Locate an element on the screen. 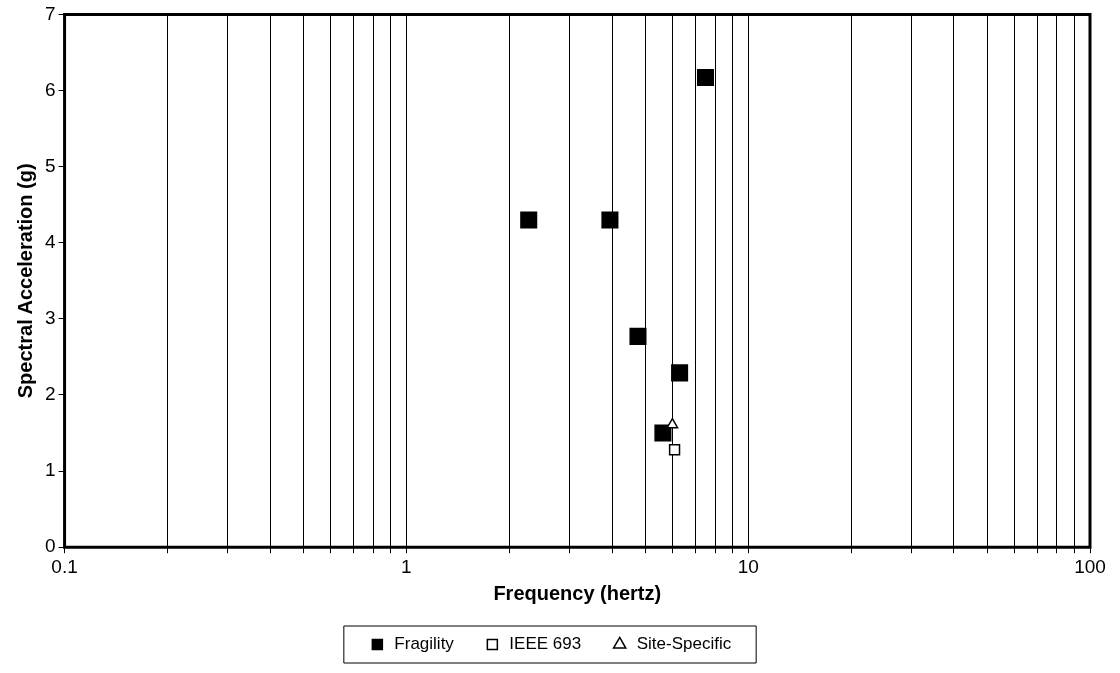 The image size is (1120, 673). x-tick-label: 10 is located at coordinates (748, 566).